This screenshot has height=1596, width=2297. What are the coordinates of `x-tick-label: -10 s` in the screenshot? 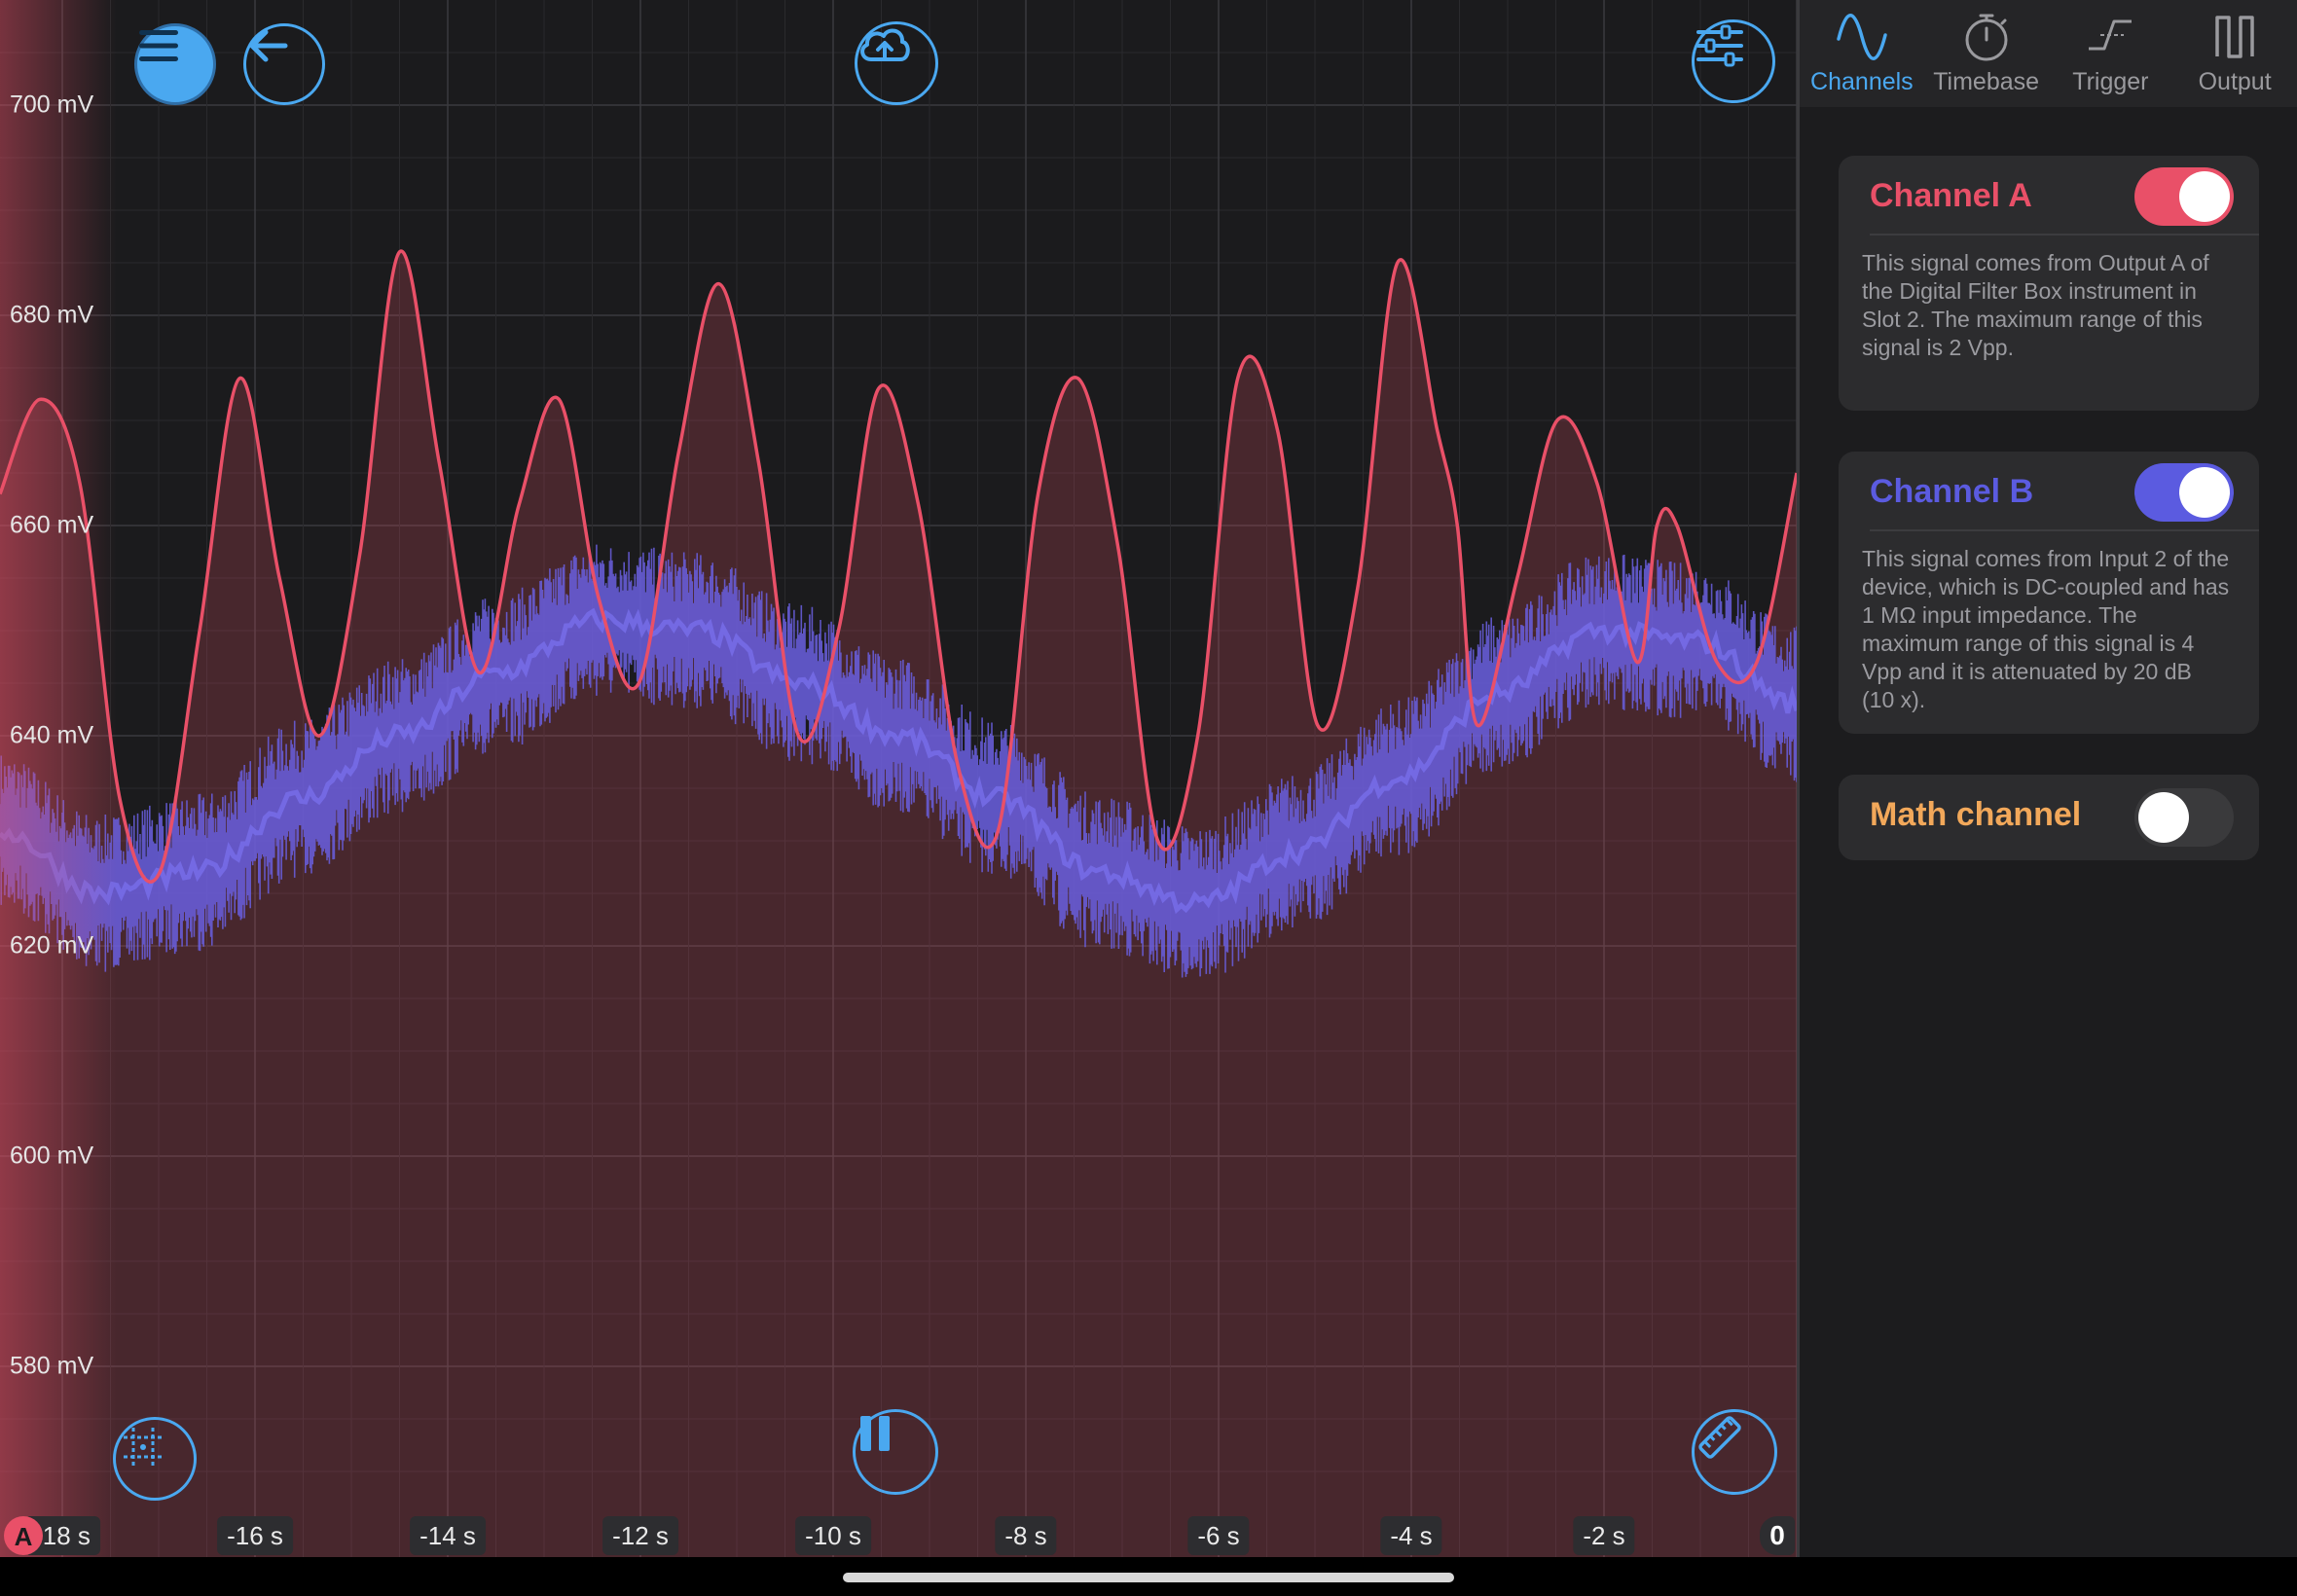 It's located at (833, 1536).